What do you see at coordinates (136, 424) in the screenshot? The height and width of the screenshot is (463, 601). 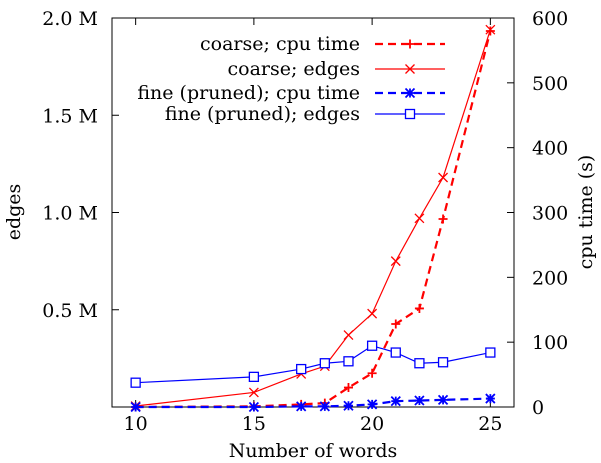 I see `x-tick-label: 10` at bounding box center [136, 424].